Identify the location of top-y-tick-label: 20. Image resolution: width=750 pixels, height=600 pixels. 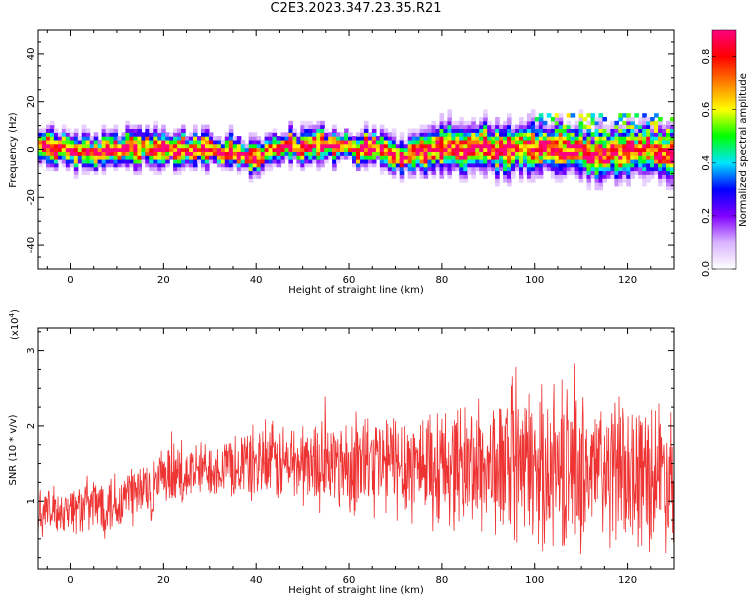
(31, 101).